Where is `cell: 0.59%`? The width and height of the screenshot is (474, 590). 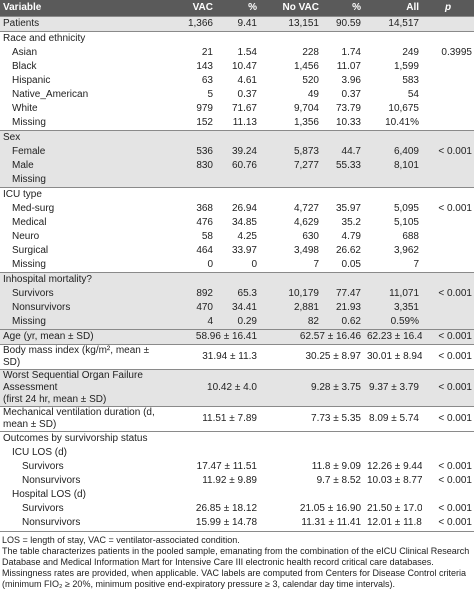 cell: 0.59% is located at coordinates (393, 322).